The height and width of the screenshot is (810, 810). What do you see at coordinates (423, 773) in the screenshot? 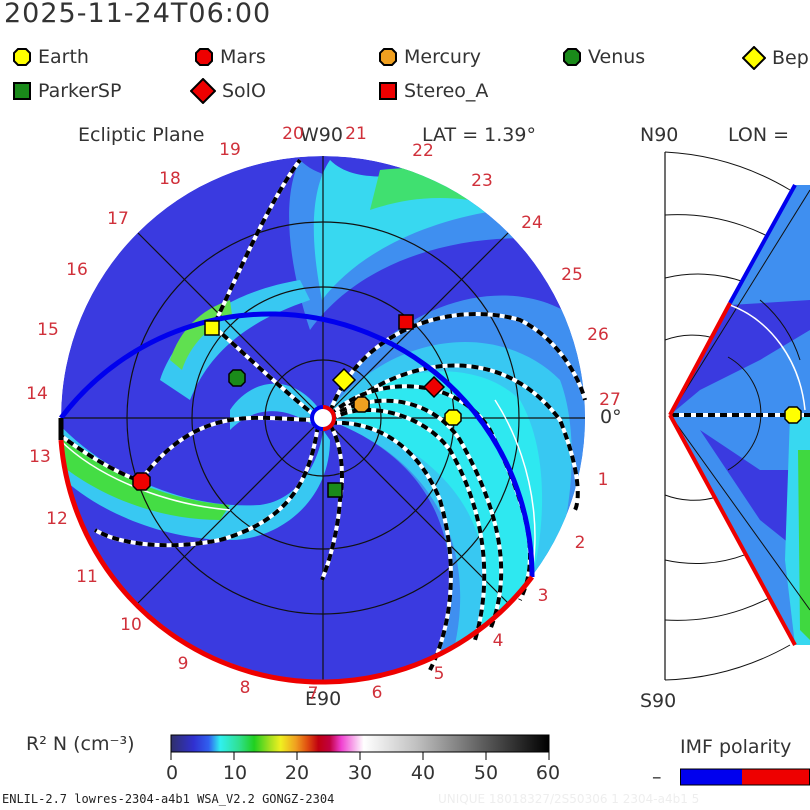
I see `colorbar-tick-40: 40` at bounding box center [423, 773].